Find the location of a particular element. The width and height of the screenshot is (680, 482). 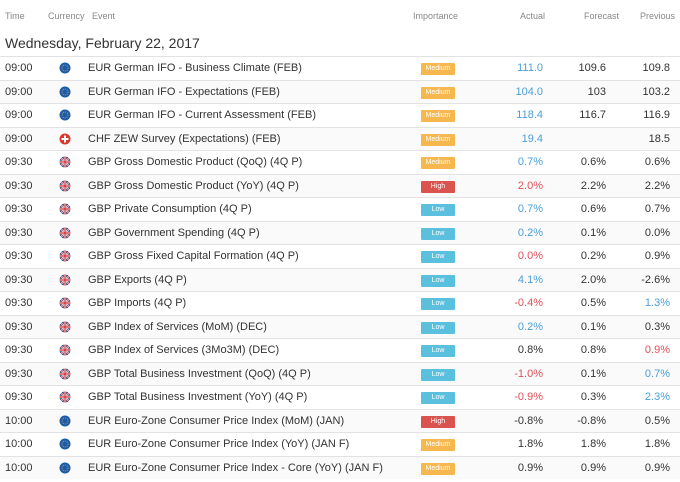

actual-value: 19.4 is located at coordinates (532, 138).